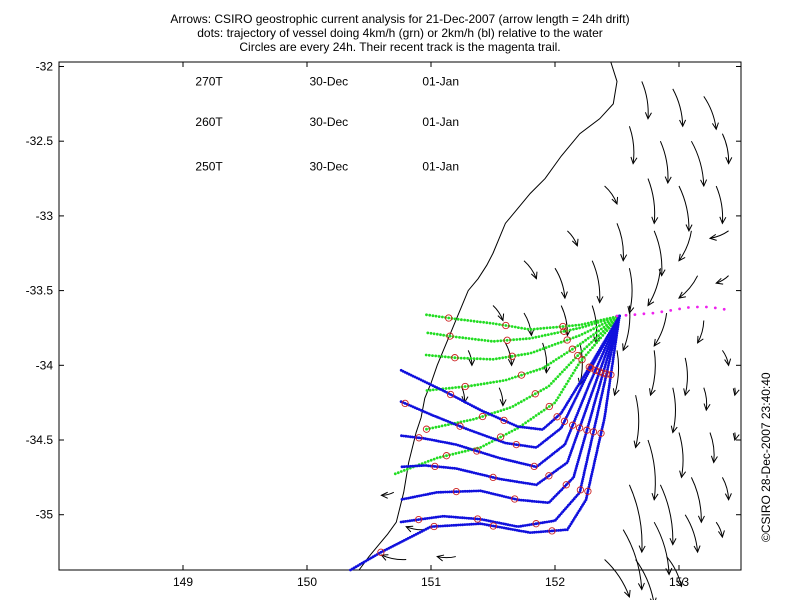 The image size is (800, 600). Describe the element at coordinates (496, 435) in the screenshot. I see `daily-circles-layer` at that location.